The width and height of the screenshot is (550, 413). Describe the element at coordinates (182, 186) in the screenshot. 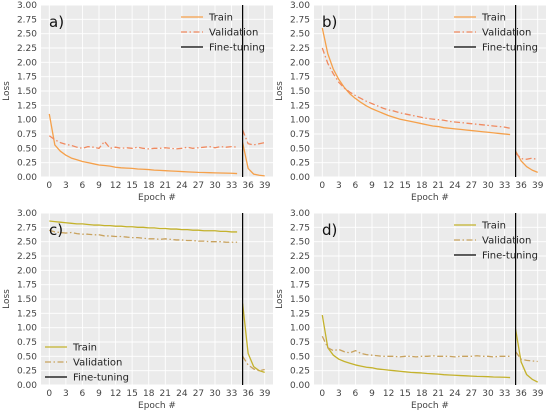

I see `x-tick-label: 24` at that location.